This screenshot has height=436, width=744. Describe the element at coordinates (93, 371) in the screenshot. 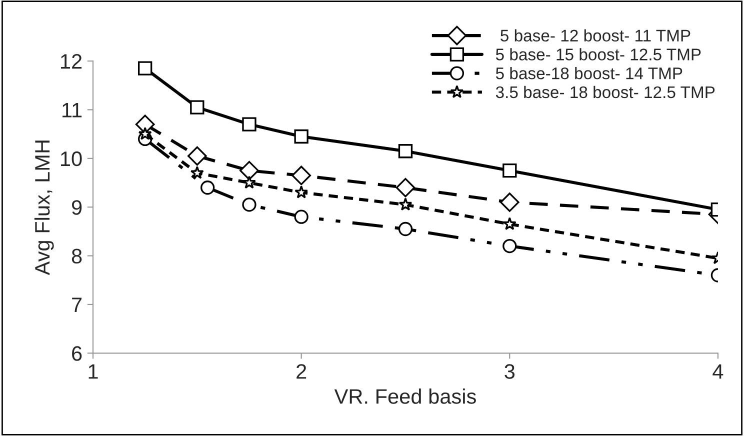

I see `x-tick-label: 1` at that location.